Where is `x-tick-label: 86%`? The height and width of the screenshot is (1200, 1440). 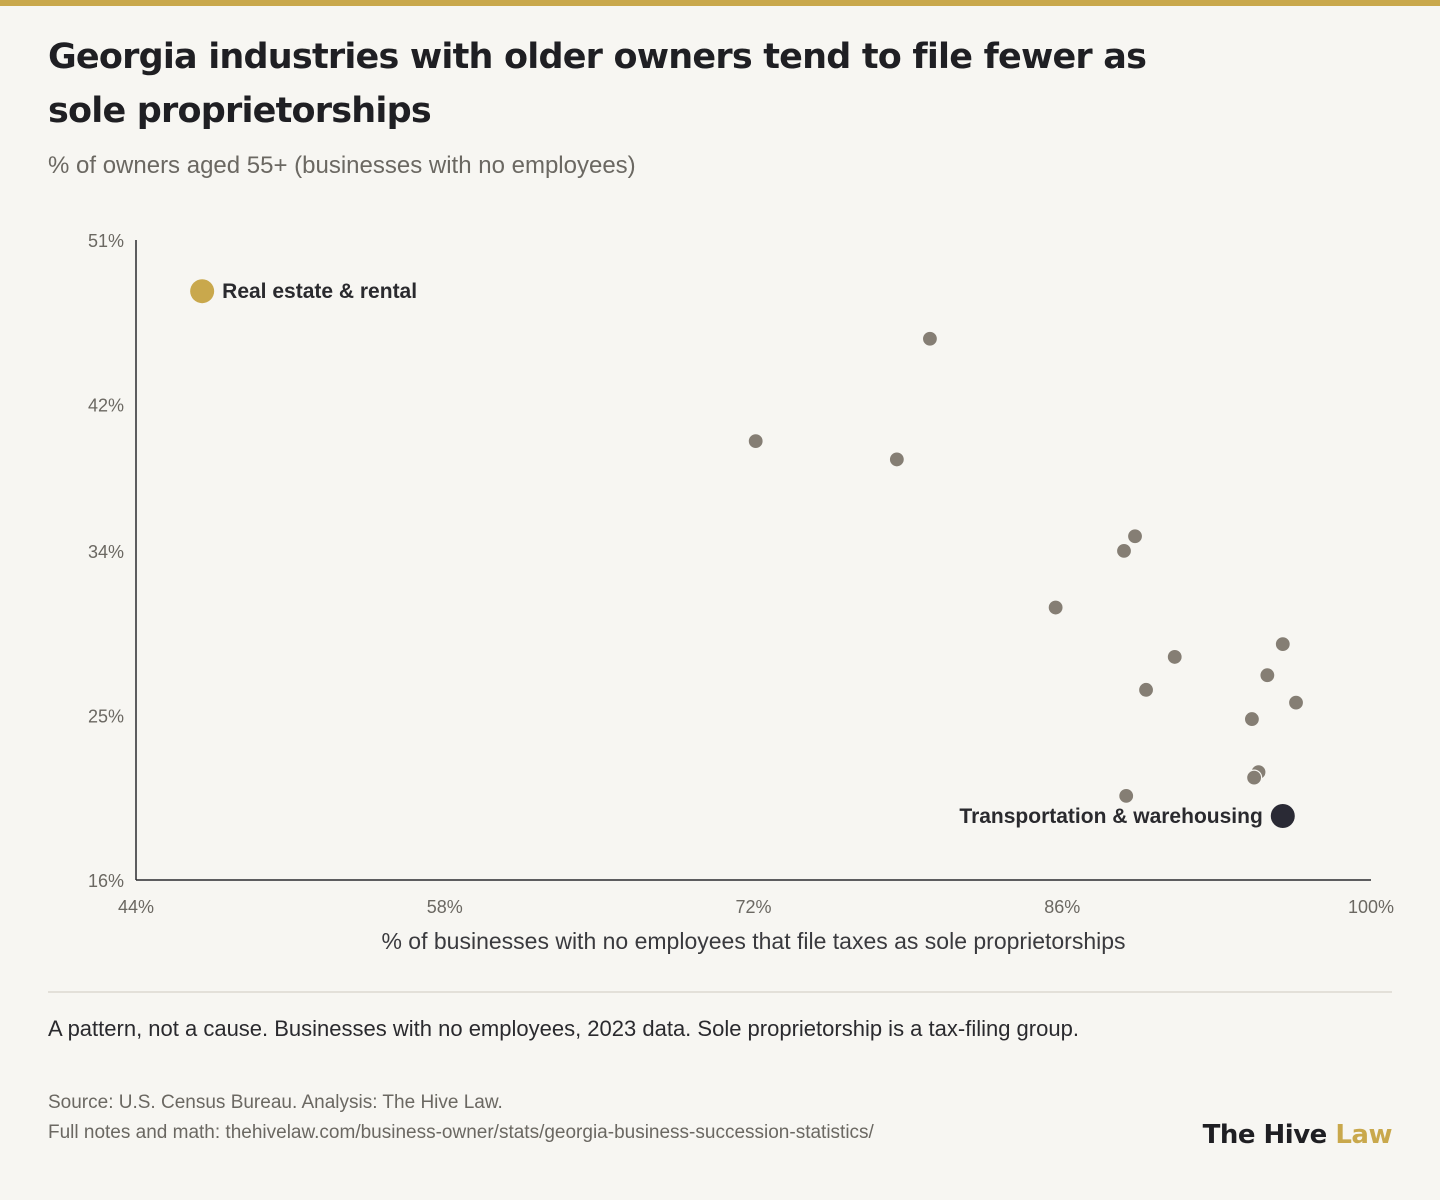
x-tick-label: 86% is located at coordinates (1062, 907).